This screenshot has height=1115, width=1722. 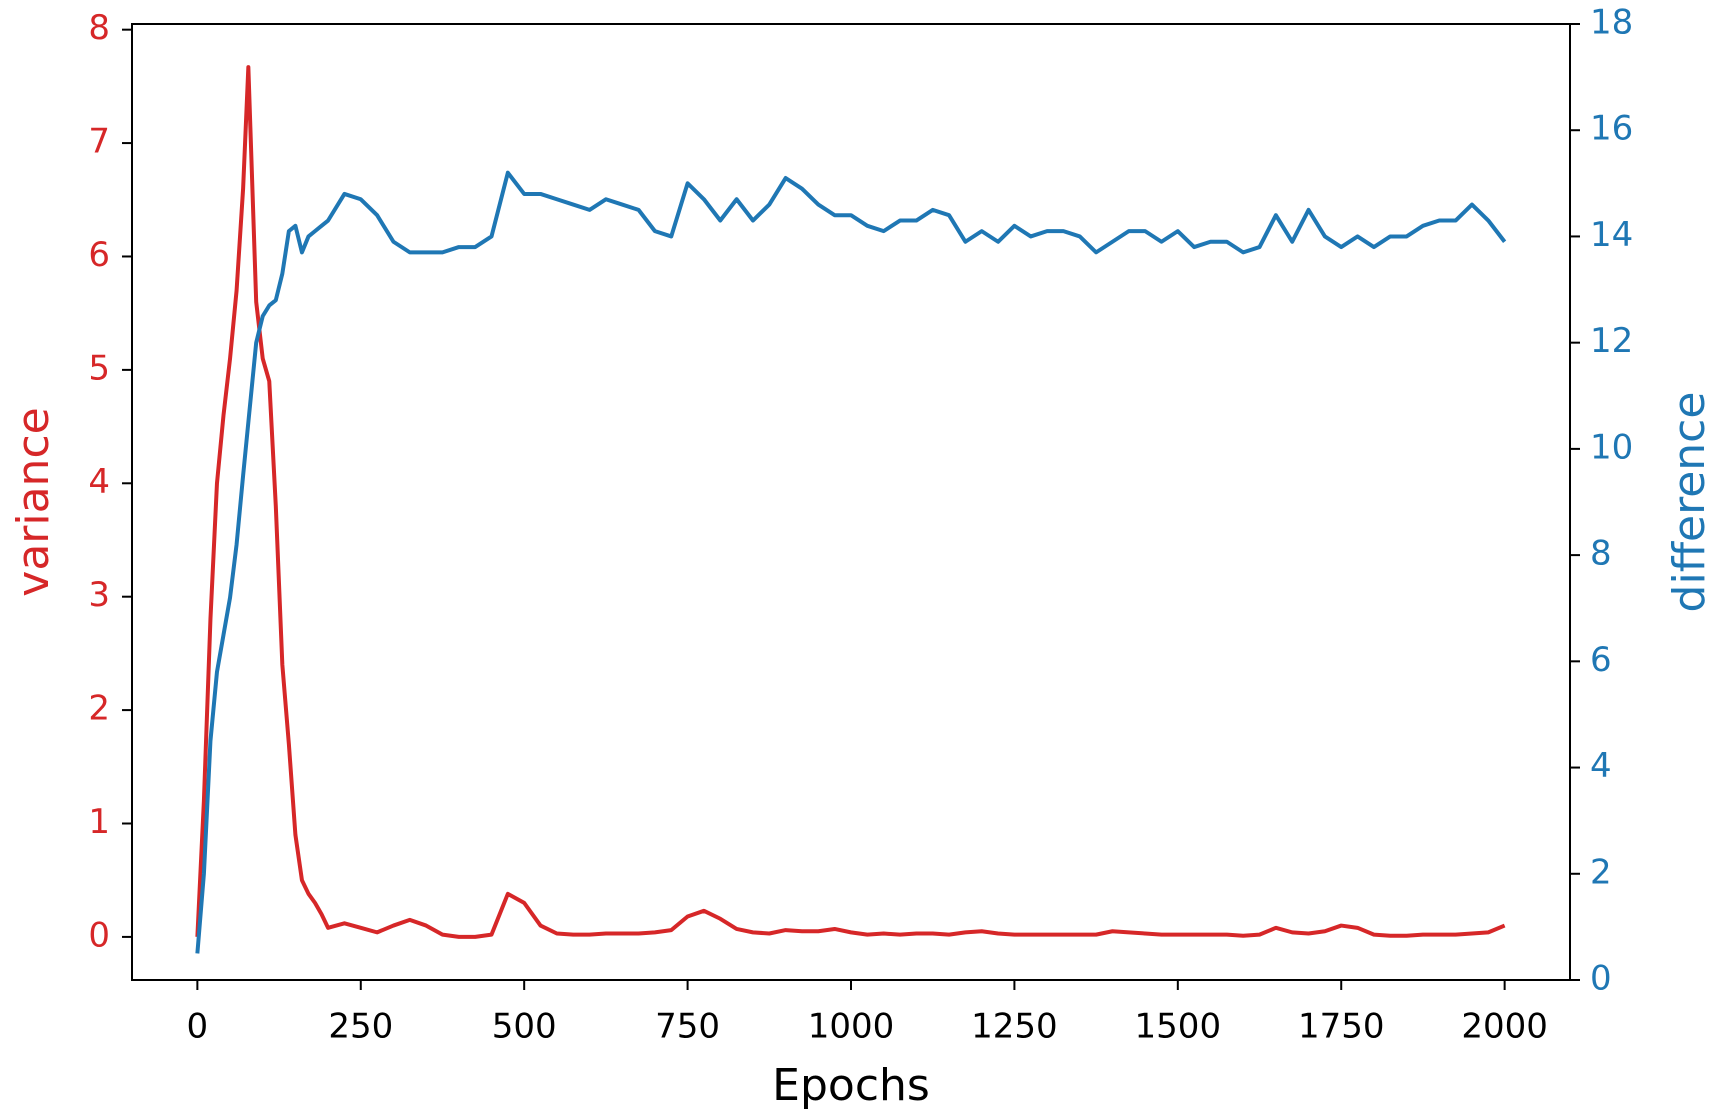 I want to click on y2-tick-label: 0, so click(x=1601, y=979).